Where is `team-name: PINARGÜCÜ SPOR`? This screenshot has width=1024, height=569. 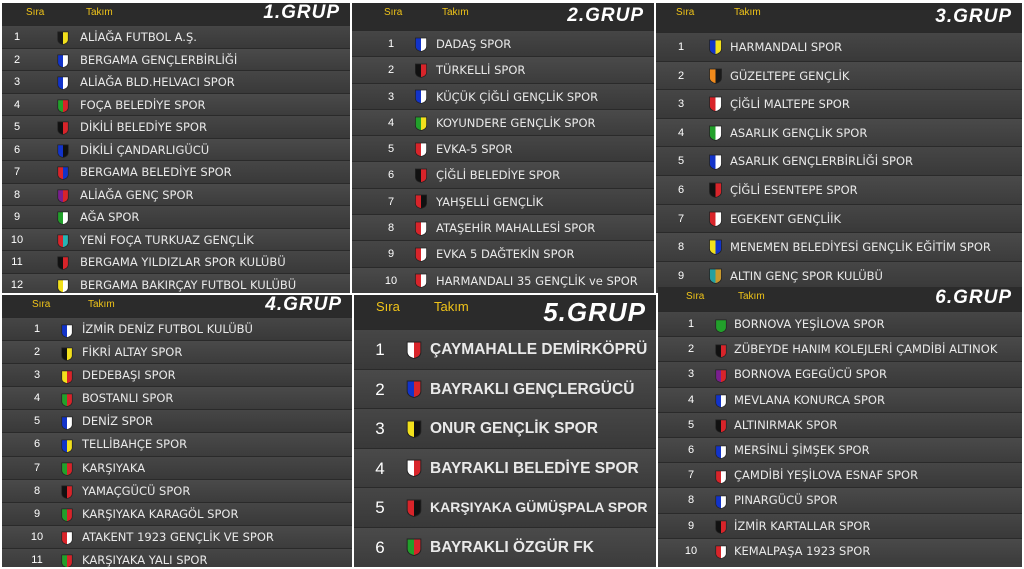
team-name: PINARGÜCÜ SPOR is located at coordinates (786, 500).